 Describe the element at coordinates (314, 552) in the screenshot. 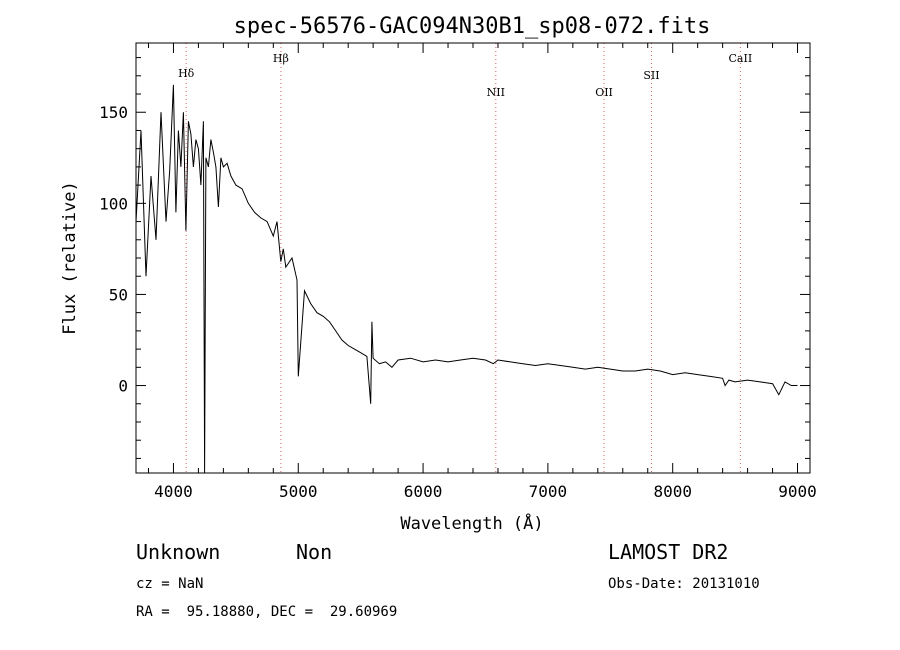

I see `subclass-label: Non` at that location.